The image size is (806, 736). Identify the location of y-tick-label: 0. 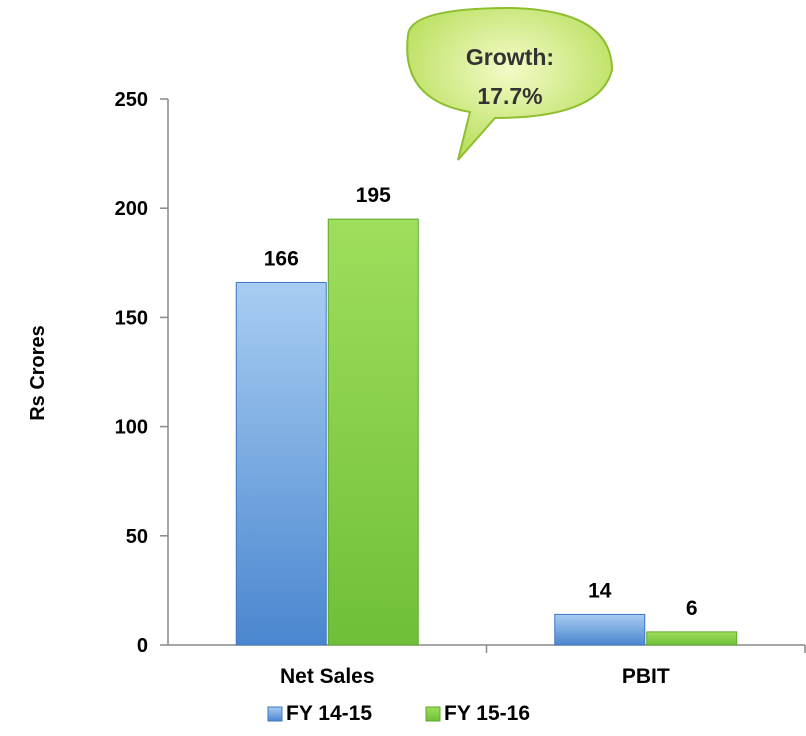
(142, 646).